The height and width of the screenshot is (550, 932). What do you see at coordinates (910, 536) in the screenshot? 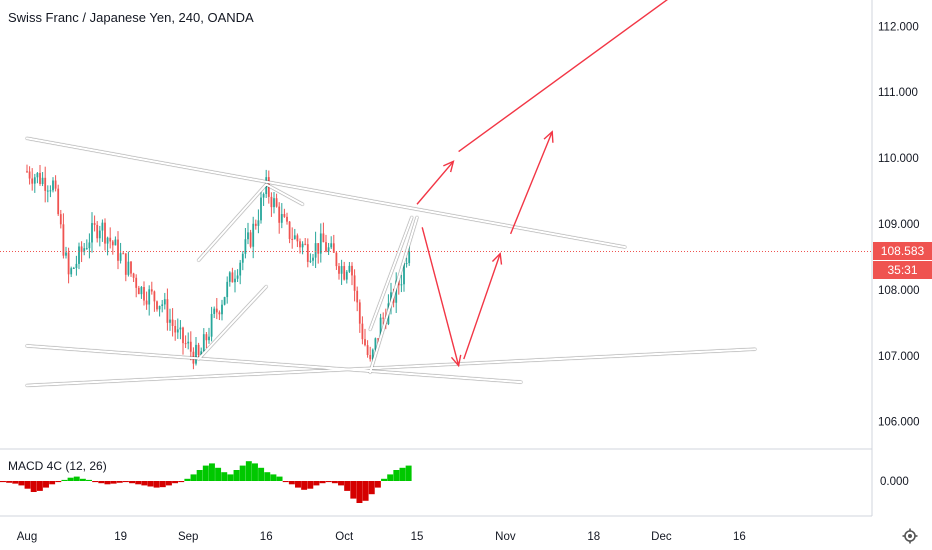
I see `gear-icon` at bounding box center [910, 536].